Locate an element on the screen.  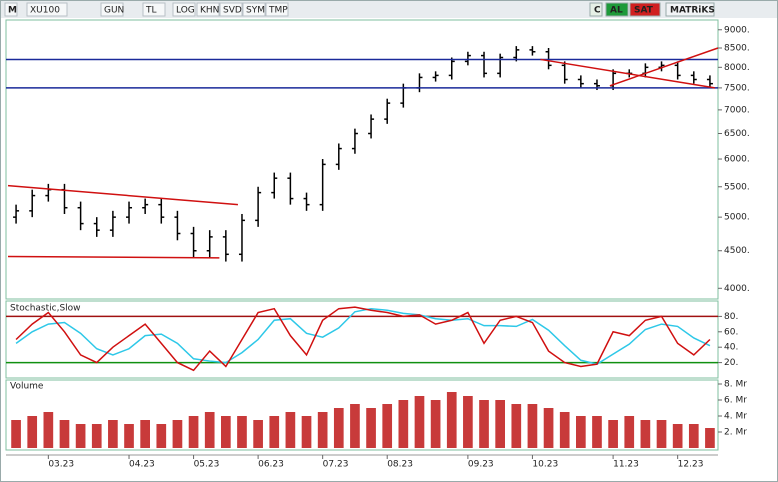
y-tick-label: 2. Mr is located at coordinates (735, 433).